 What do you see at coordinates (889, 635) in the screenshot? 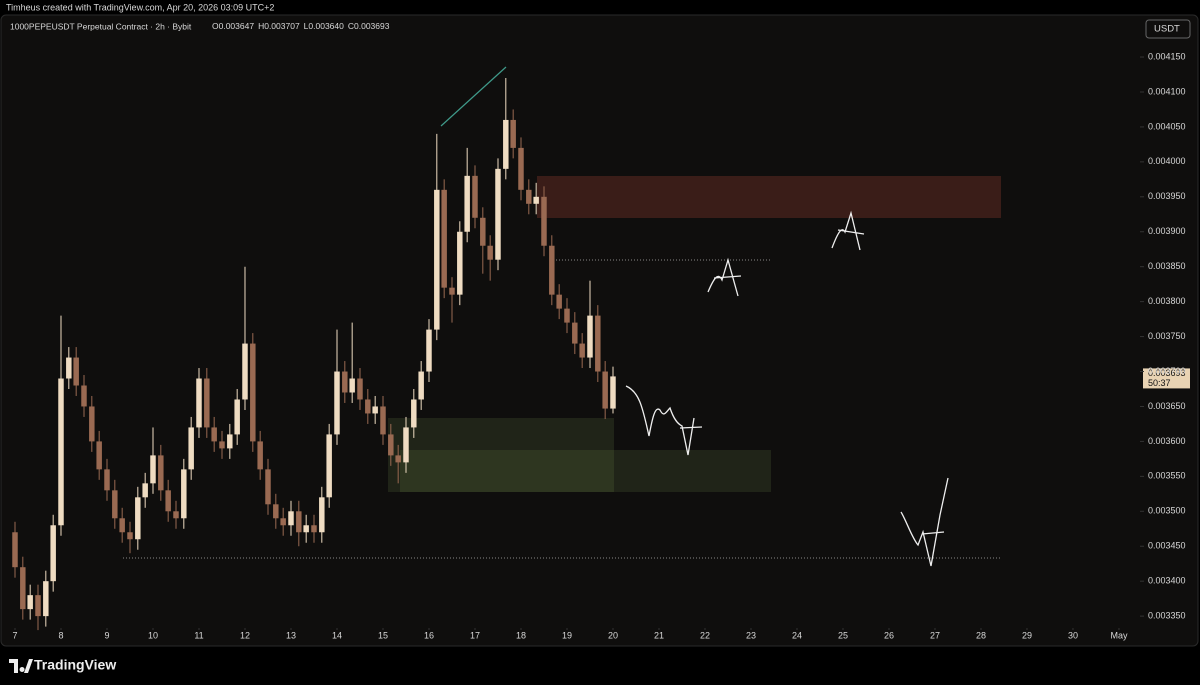
I see `x-tick-label: 26` at bounding box center [889, 635].